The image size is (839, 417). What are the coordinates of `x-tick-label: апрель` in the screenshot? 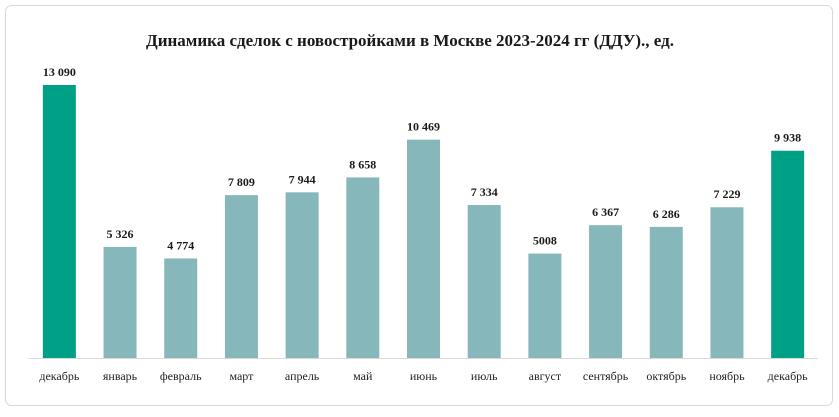 It's located at (302, 376).